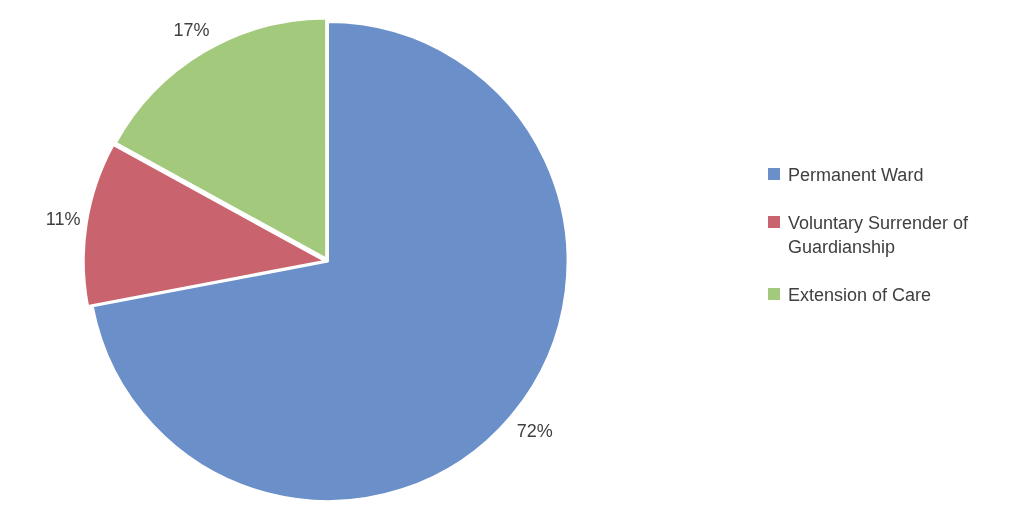 This screenshot has height=519, width=1016. What do you see at coordinates (860, 295) in the screenshot?
I see `legend-label: Extension of Care` at bounding box center [860, 295].